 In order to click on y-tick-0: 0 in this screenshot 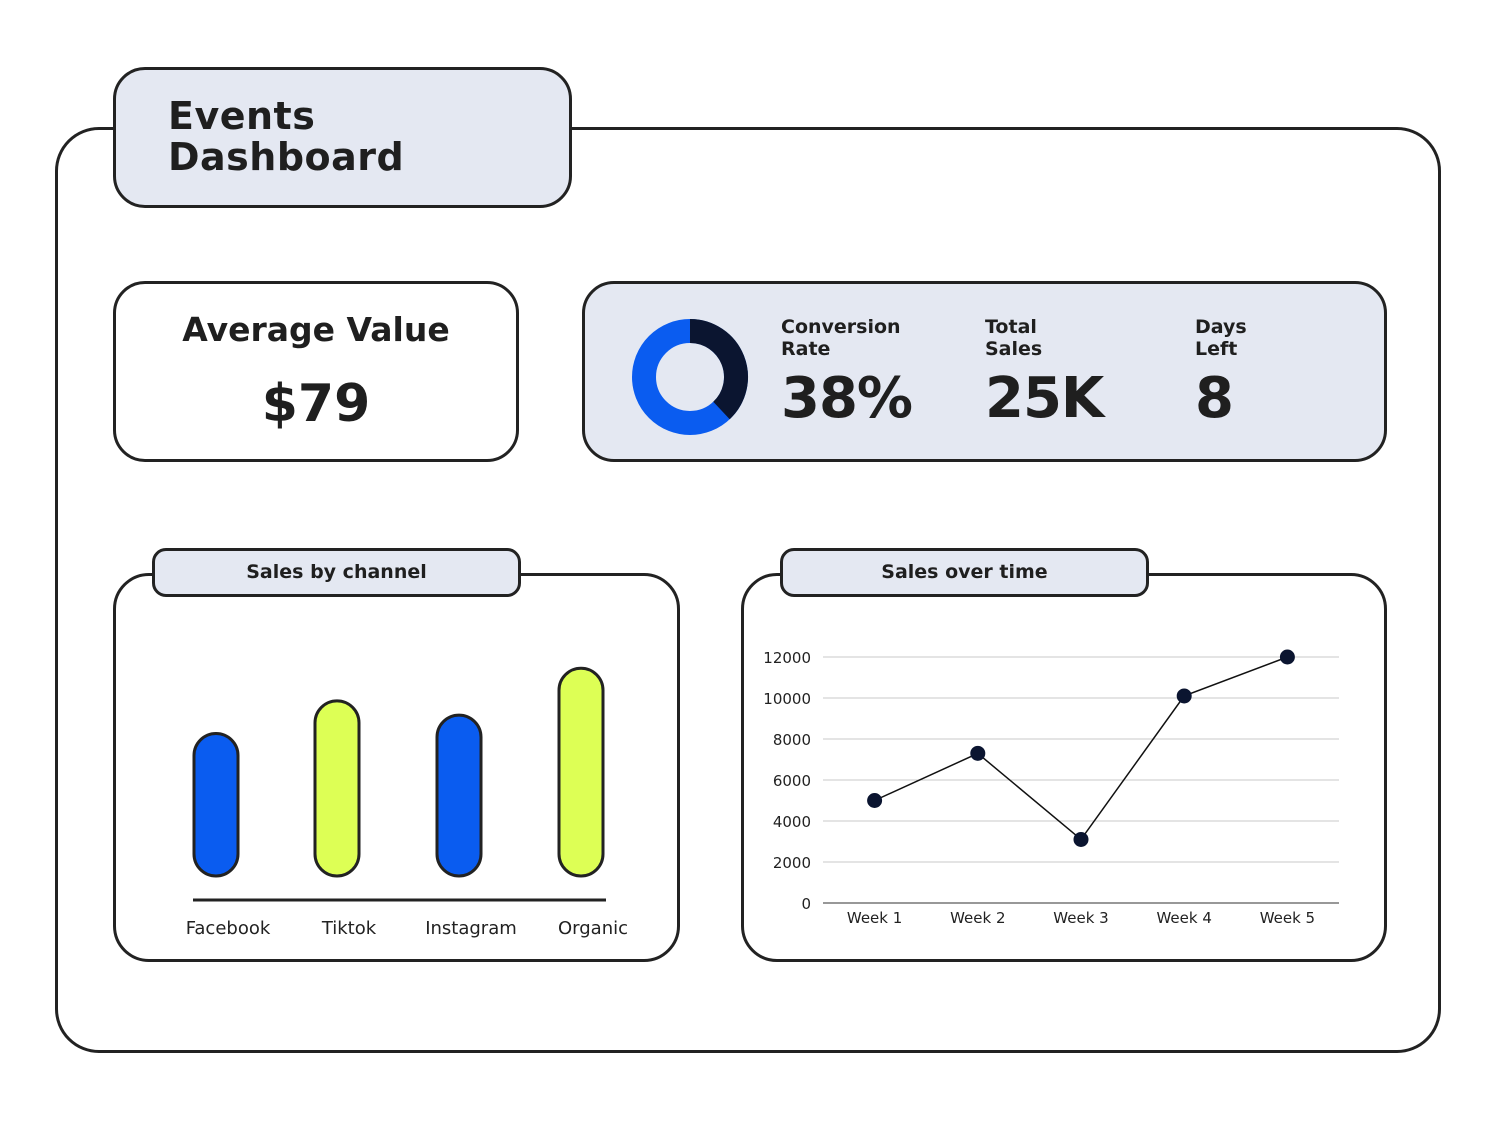, I will do `click(806, 904)`.